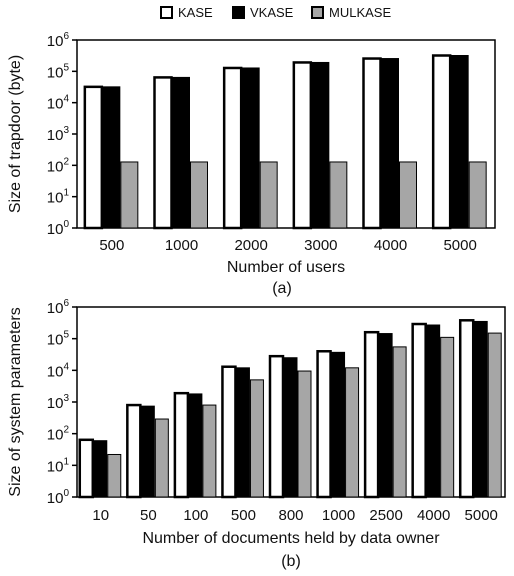  I want to click on x-axis-label: Number of users, so click(286, 267).